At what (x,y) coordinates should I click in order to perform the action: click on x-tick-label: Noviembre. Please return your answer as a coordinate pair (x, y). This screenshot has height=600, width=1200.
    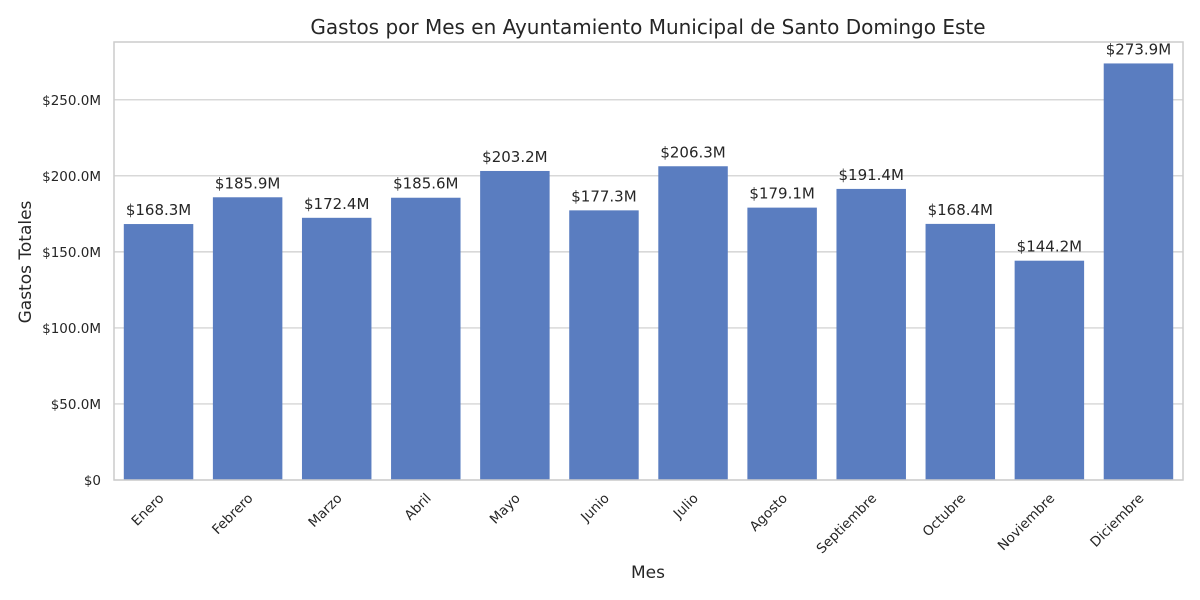
    Looking at the image, I should click on (1026, 522).